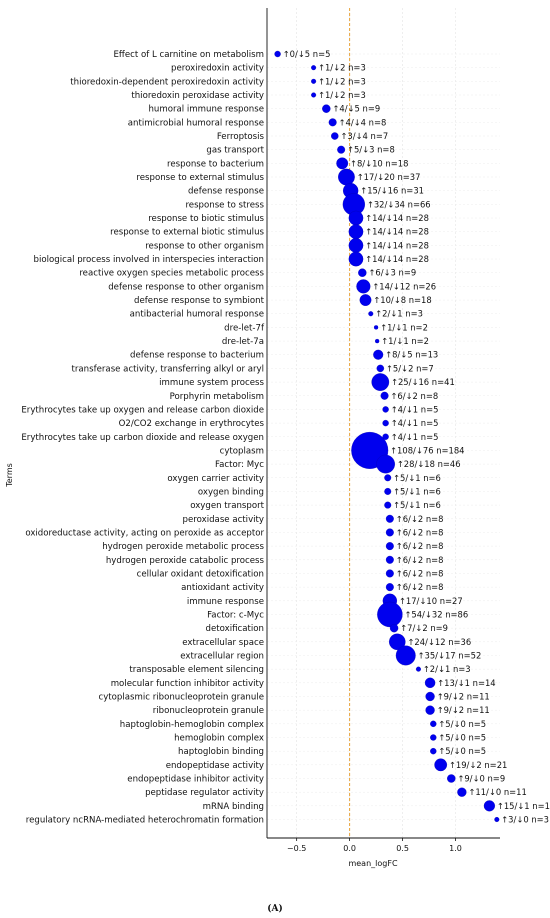 This screenshot has width=550, height=918. Describe the element at coordinates (196, 670) in the screenshot. I see `term-label: transposable element silencing` at that location.